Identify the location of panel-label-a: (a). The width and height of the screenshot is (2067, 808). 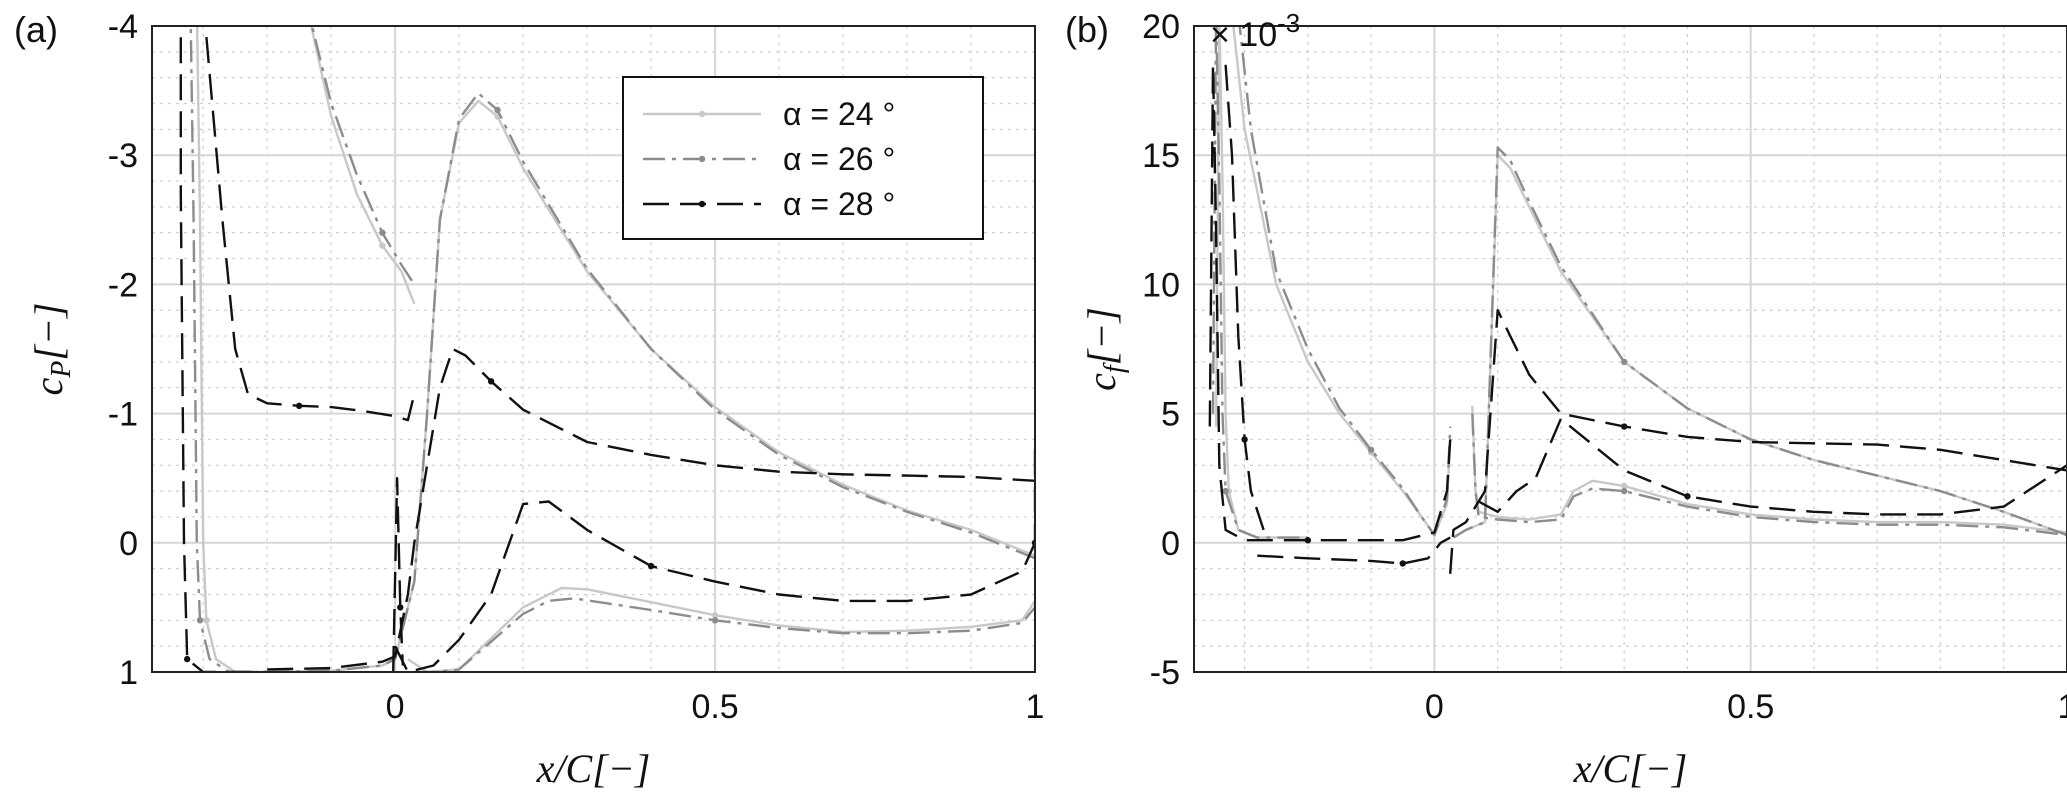
(36, 29).